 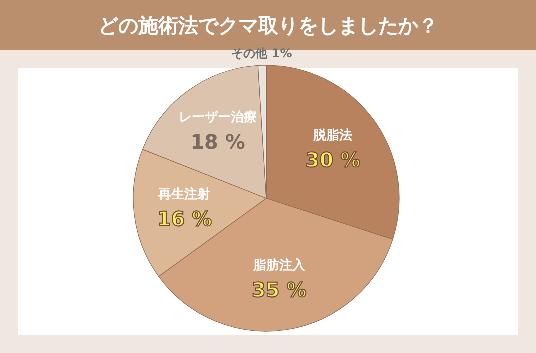 What do you see at coordinates (279, 290) in the screenshot?
I see `data-label: 35 %` at bounding box center [279, 290].